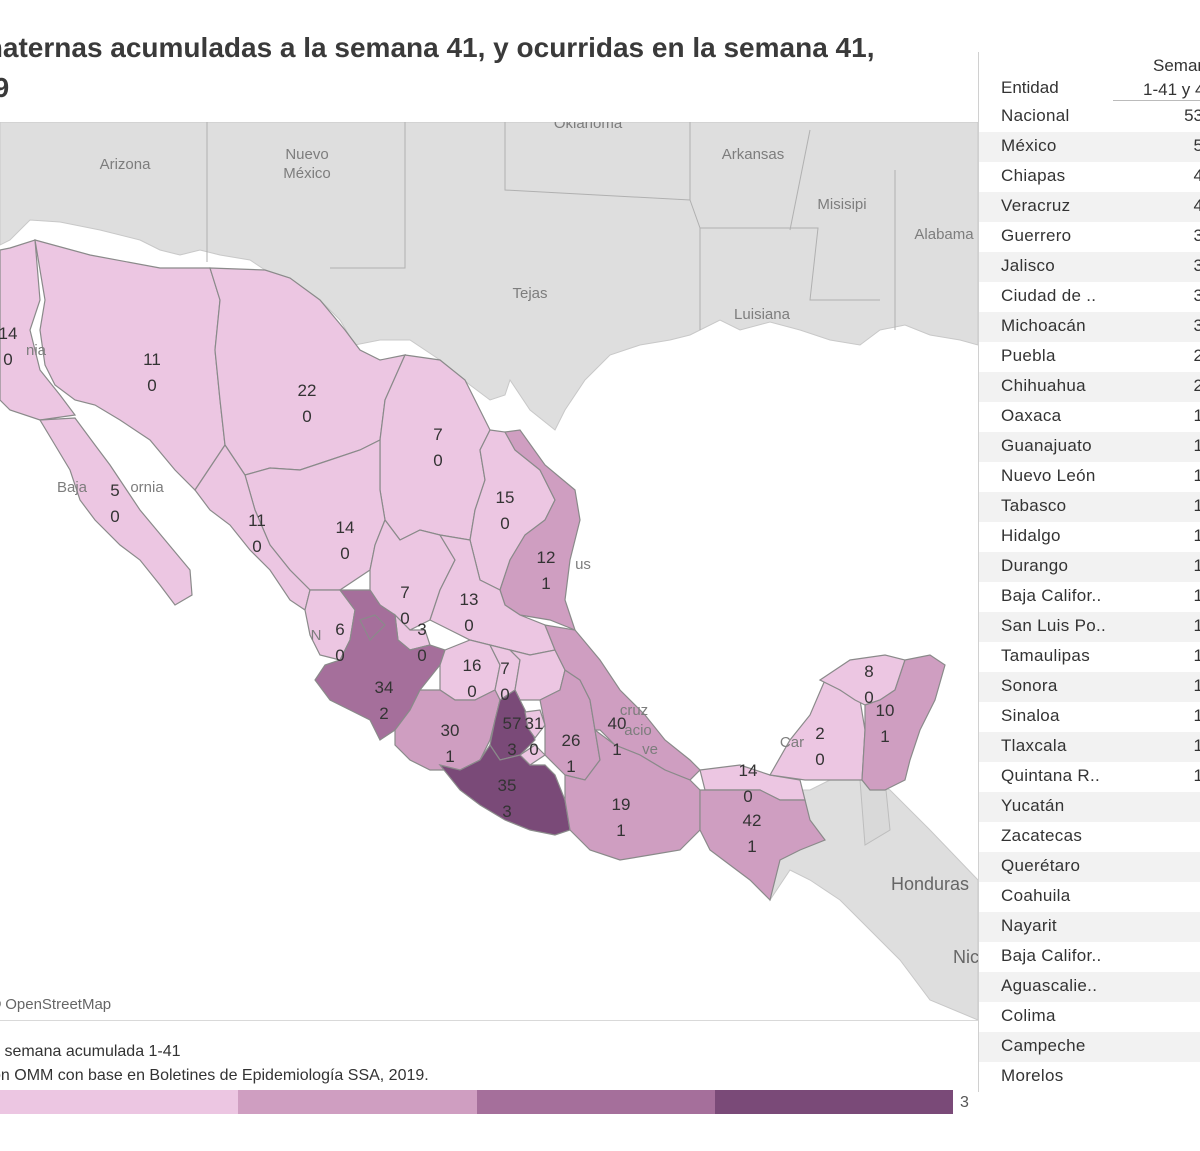 The width and height of the screenshot is (1200, 1151). What do you see at coordinates (1089, 117) in the screenshot?
I see `table-row: Nacional 53` at bounding box center [1089, 117].